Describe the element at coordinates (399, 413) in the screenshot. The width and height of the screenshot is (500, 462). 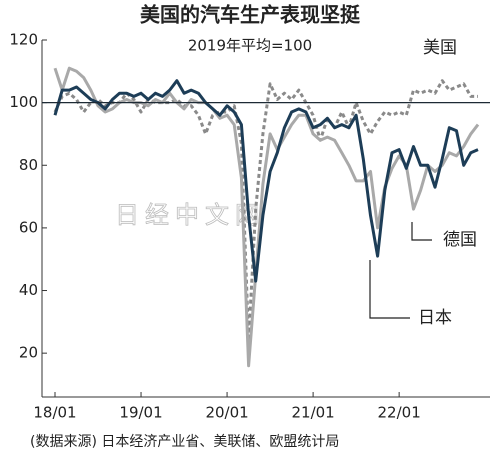
I see `x-tick-label: 22/01` at that location.